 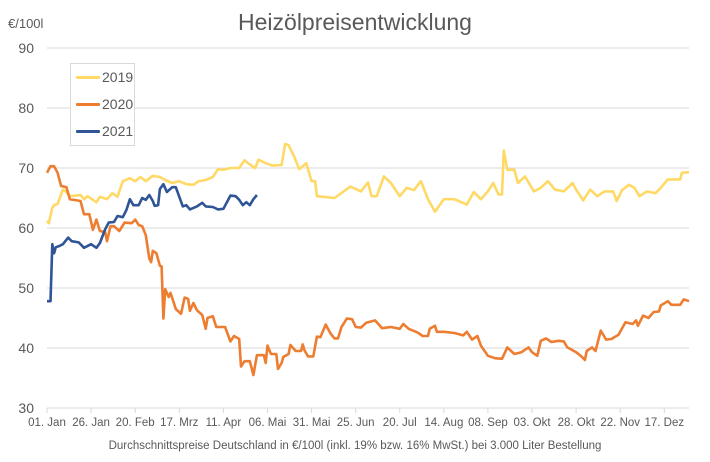 What do you see at coordinates (224, 423) in the screenshot?
I see `x-tick-label: 11. Apr` at bounding box center [224, 423].